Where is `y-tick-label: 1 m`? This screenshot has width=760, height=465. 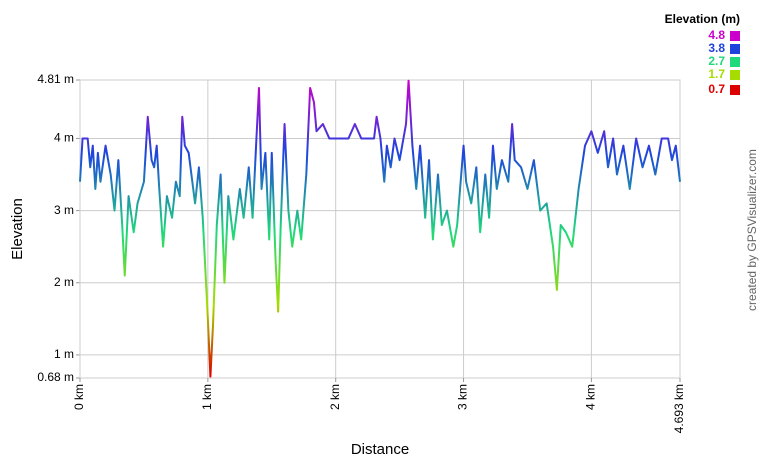
y-tick-label: 1 m is located at coordinates (64, 354).